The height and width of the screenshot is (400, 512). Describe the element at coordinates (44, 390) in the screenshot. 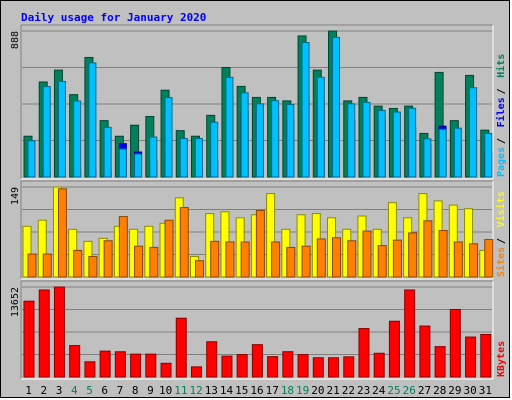

I see `x-tick-label-2: 2` at that location.